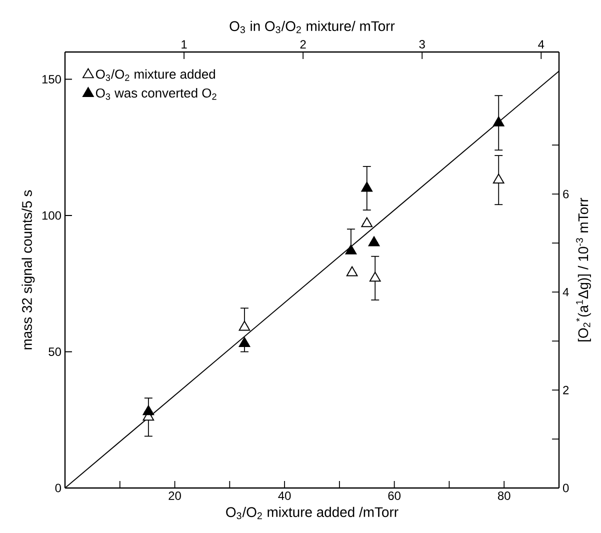 Image resolution: width=601 pixels, height=533 pixels. What do you see at coordinates (55, 352) in the screenshot?
I see `y-tick-label: 50` at bounding box center [55, 352].